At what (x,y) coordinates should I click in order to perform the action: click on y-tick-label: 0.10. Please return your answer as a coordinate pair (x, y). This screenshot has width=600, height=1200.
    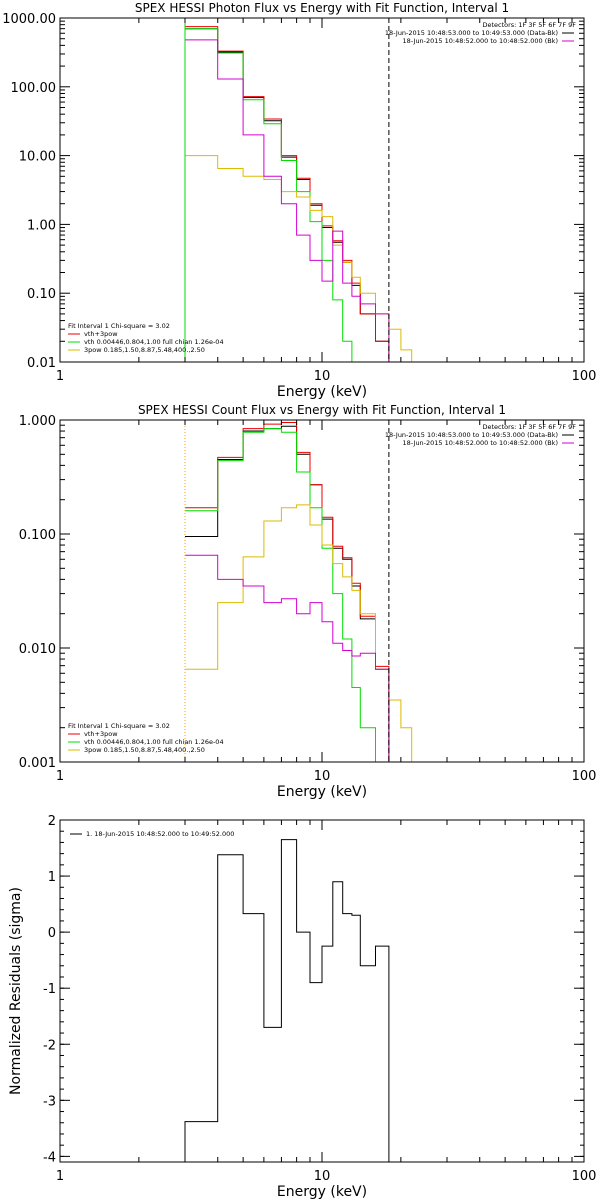
    Looking at the image, I should click on (41, 294).